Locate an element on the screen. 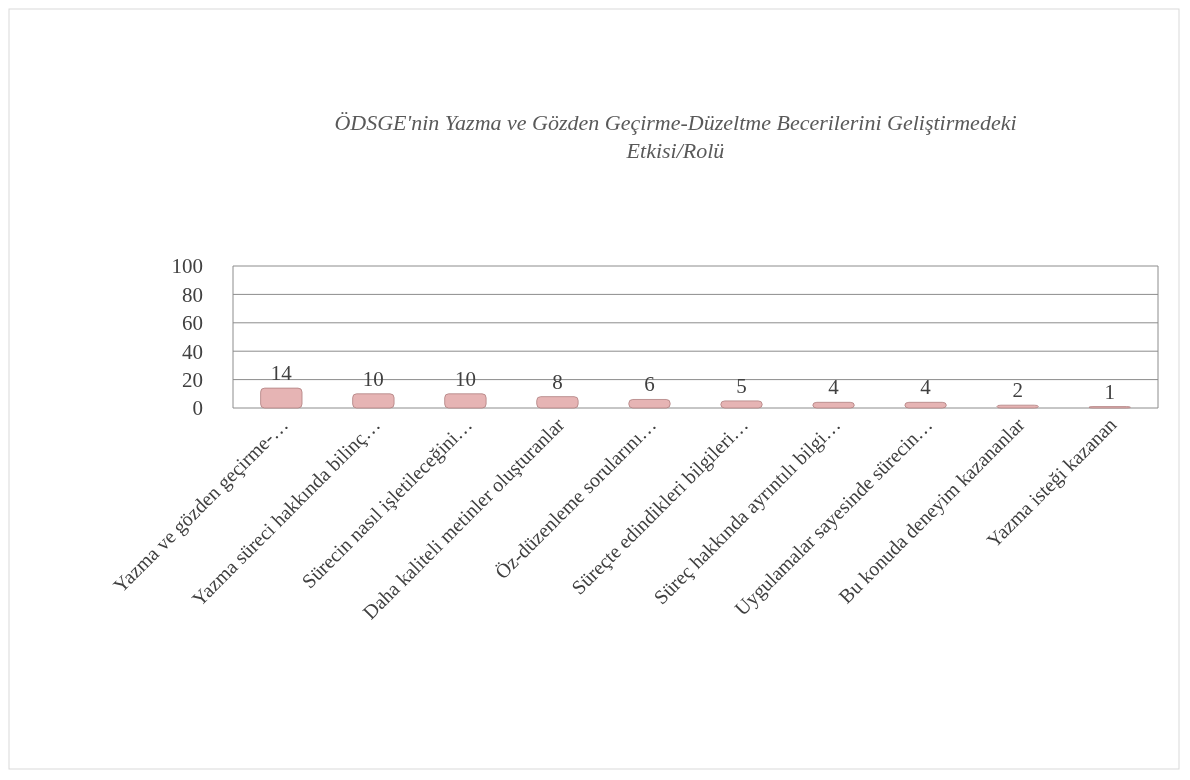 This screenshot has height=780, width=1190. data-label: 2 is located at coordinates (1017, 390).